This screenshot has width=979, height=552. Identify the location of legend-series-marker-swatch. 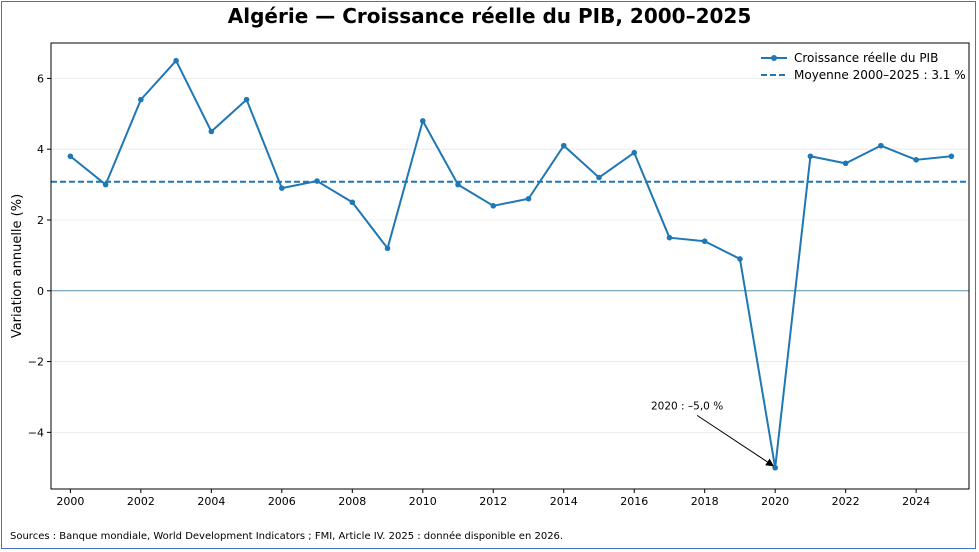
(774, 58).